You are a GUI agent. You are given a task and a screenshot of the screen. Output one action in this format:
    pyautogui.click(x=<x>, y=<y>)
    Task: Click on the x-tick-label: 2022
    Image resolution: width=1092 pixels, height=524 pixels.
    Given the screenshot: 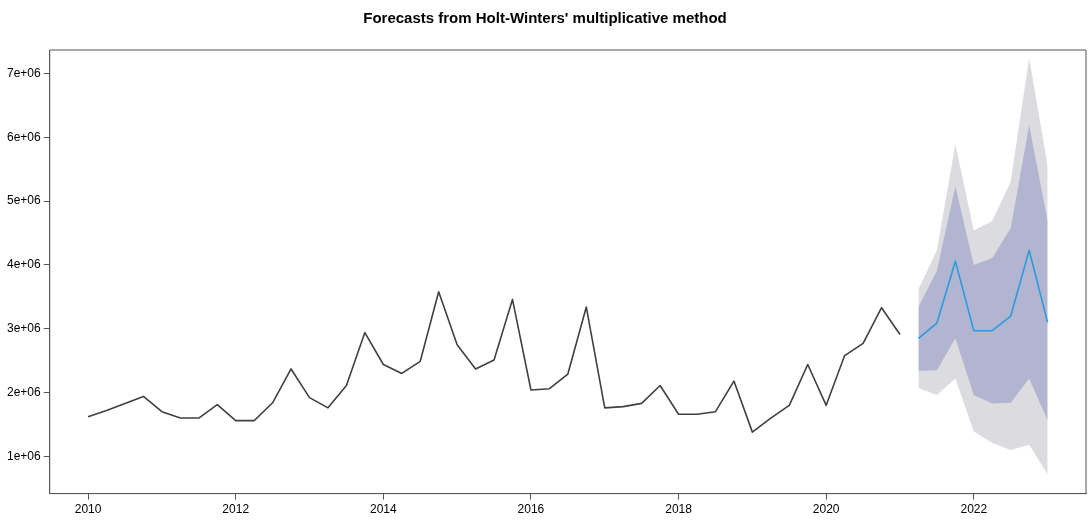 What is the action you would take?
    pyautogui.click(x=974, y=509)
    